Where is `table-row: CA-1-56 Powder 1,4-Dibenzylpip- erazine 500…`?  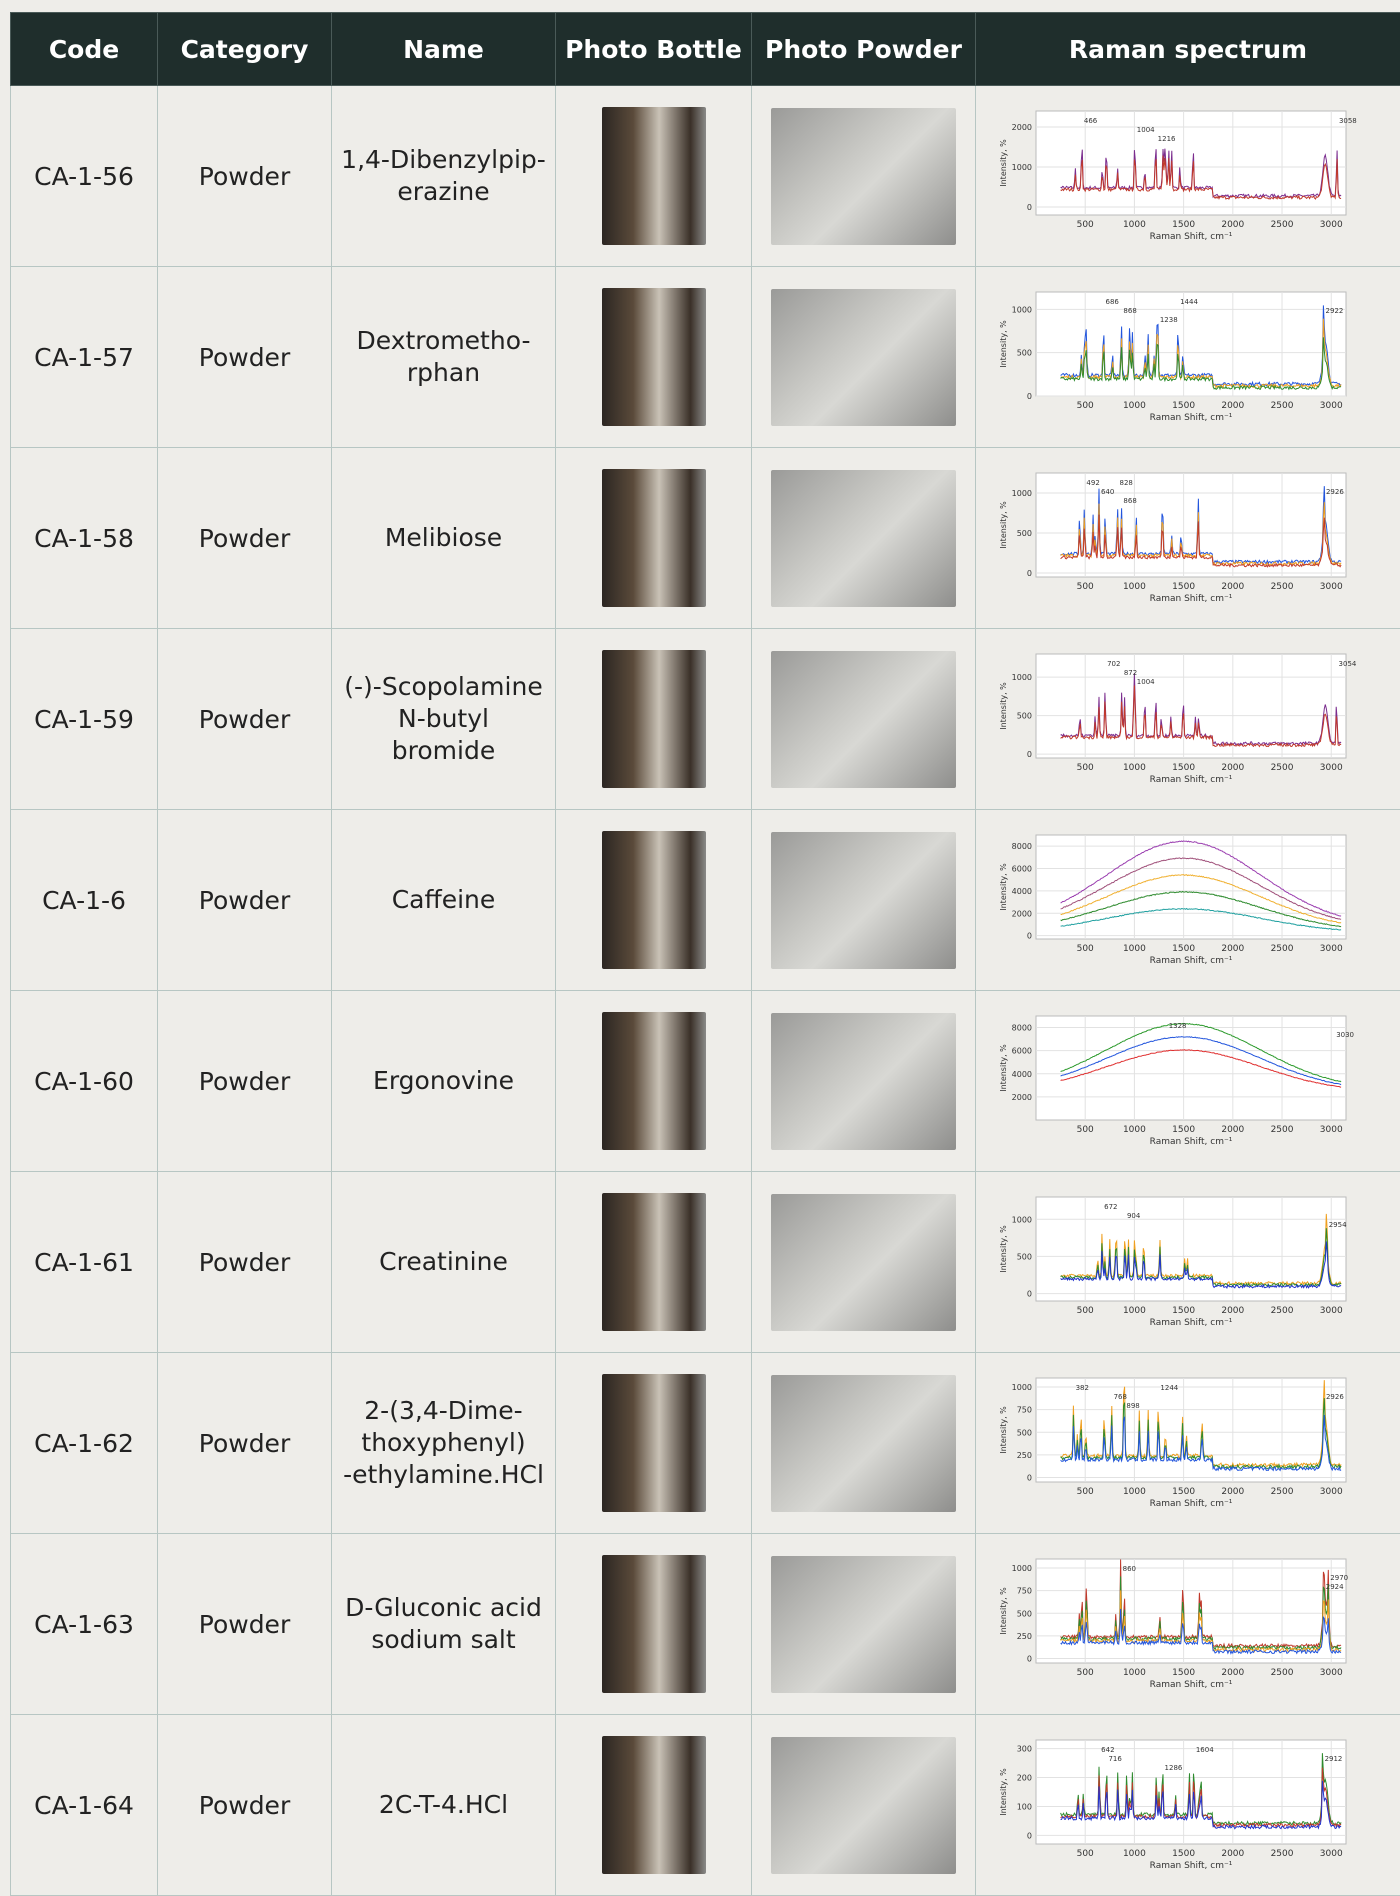 table-row: CA-1-56 Powder 1,4-Dibenzylpip- erazine 500… is located at coordinates (705, 176).